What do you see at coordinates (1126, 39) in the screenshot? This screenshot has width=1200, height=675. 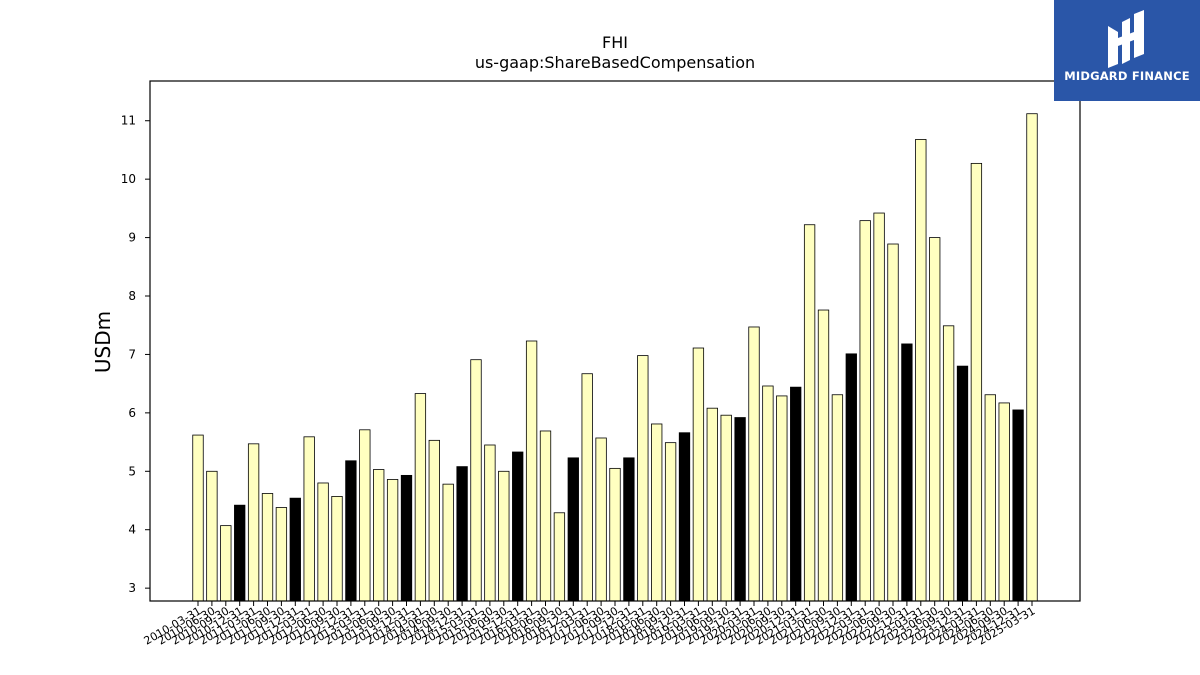 I see `logo-mark-icon` at bounding box center [1126, 39].